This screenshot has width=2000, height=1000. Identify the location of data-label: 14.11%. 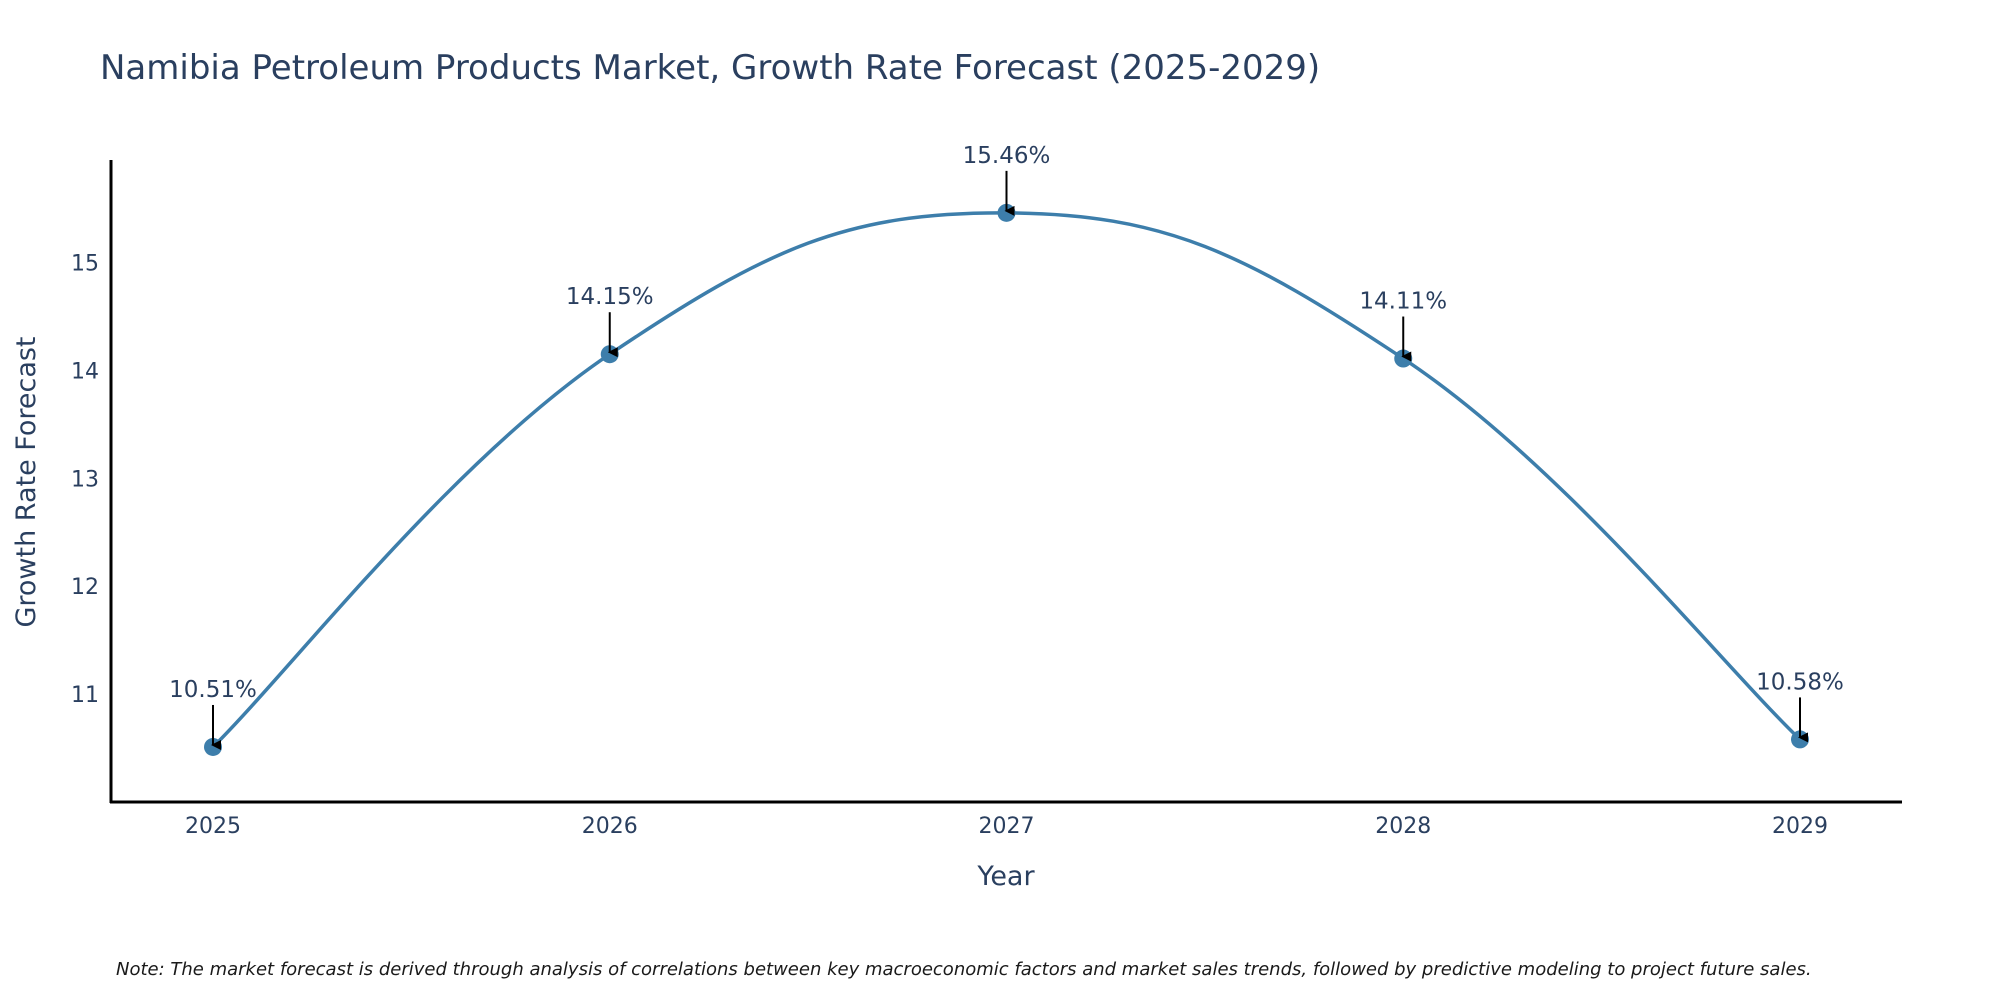
(1403, 302).